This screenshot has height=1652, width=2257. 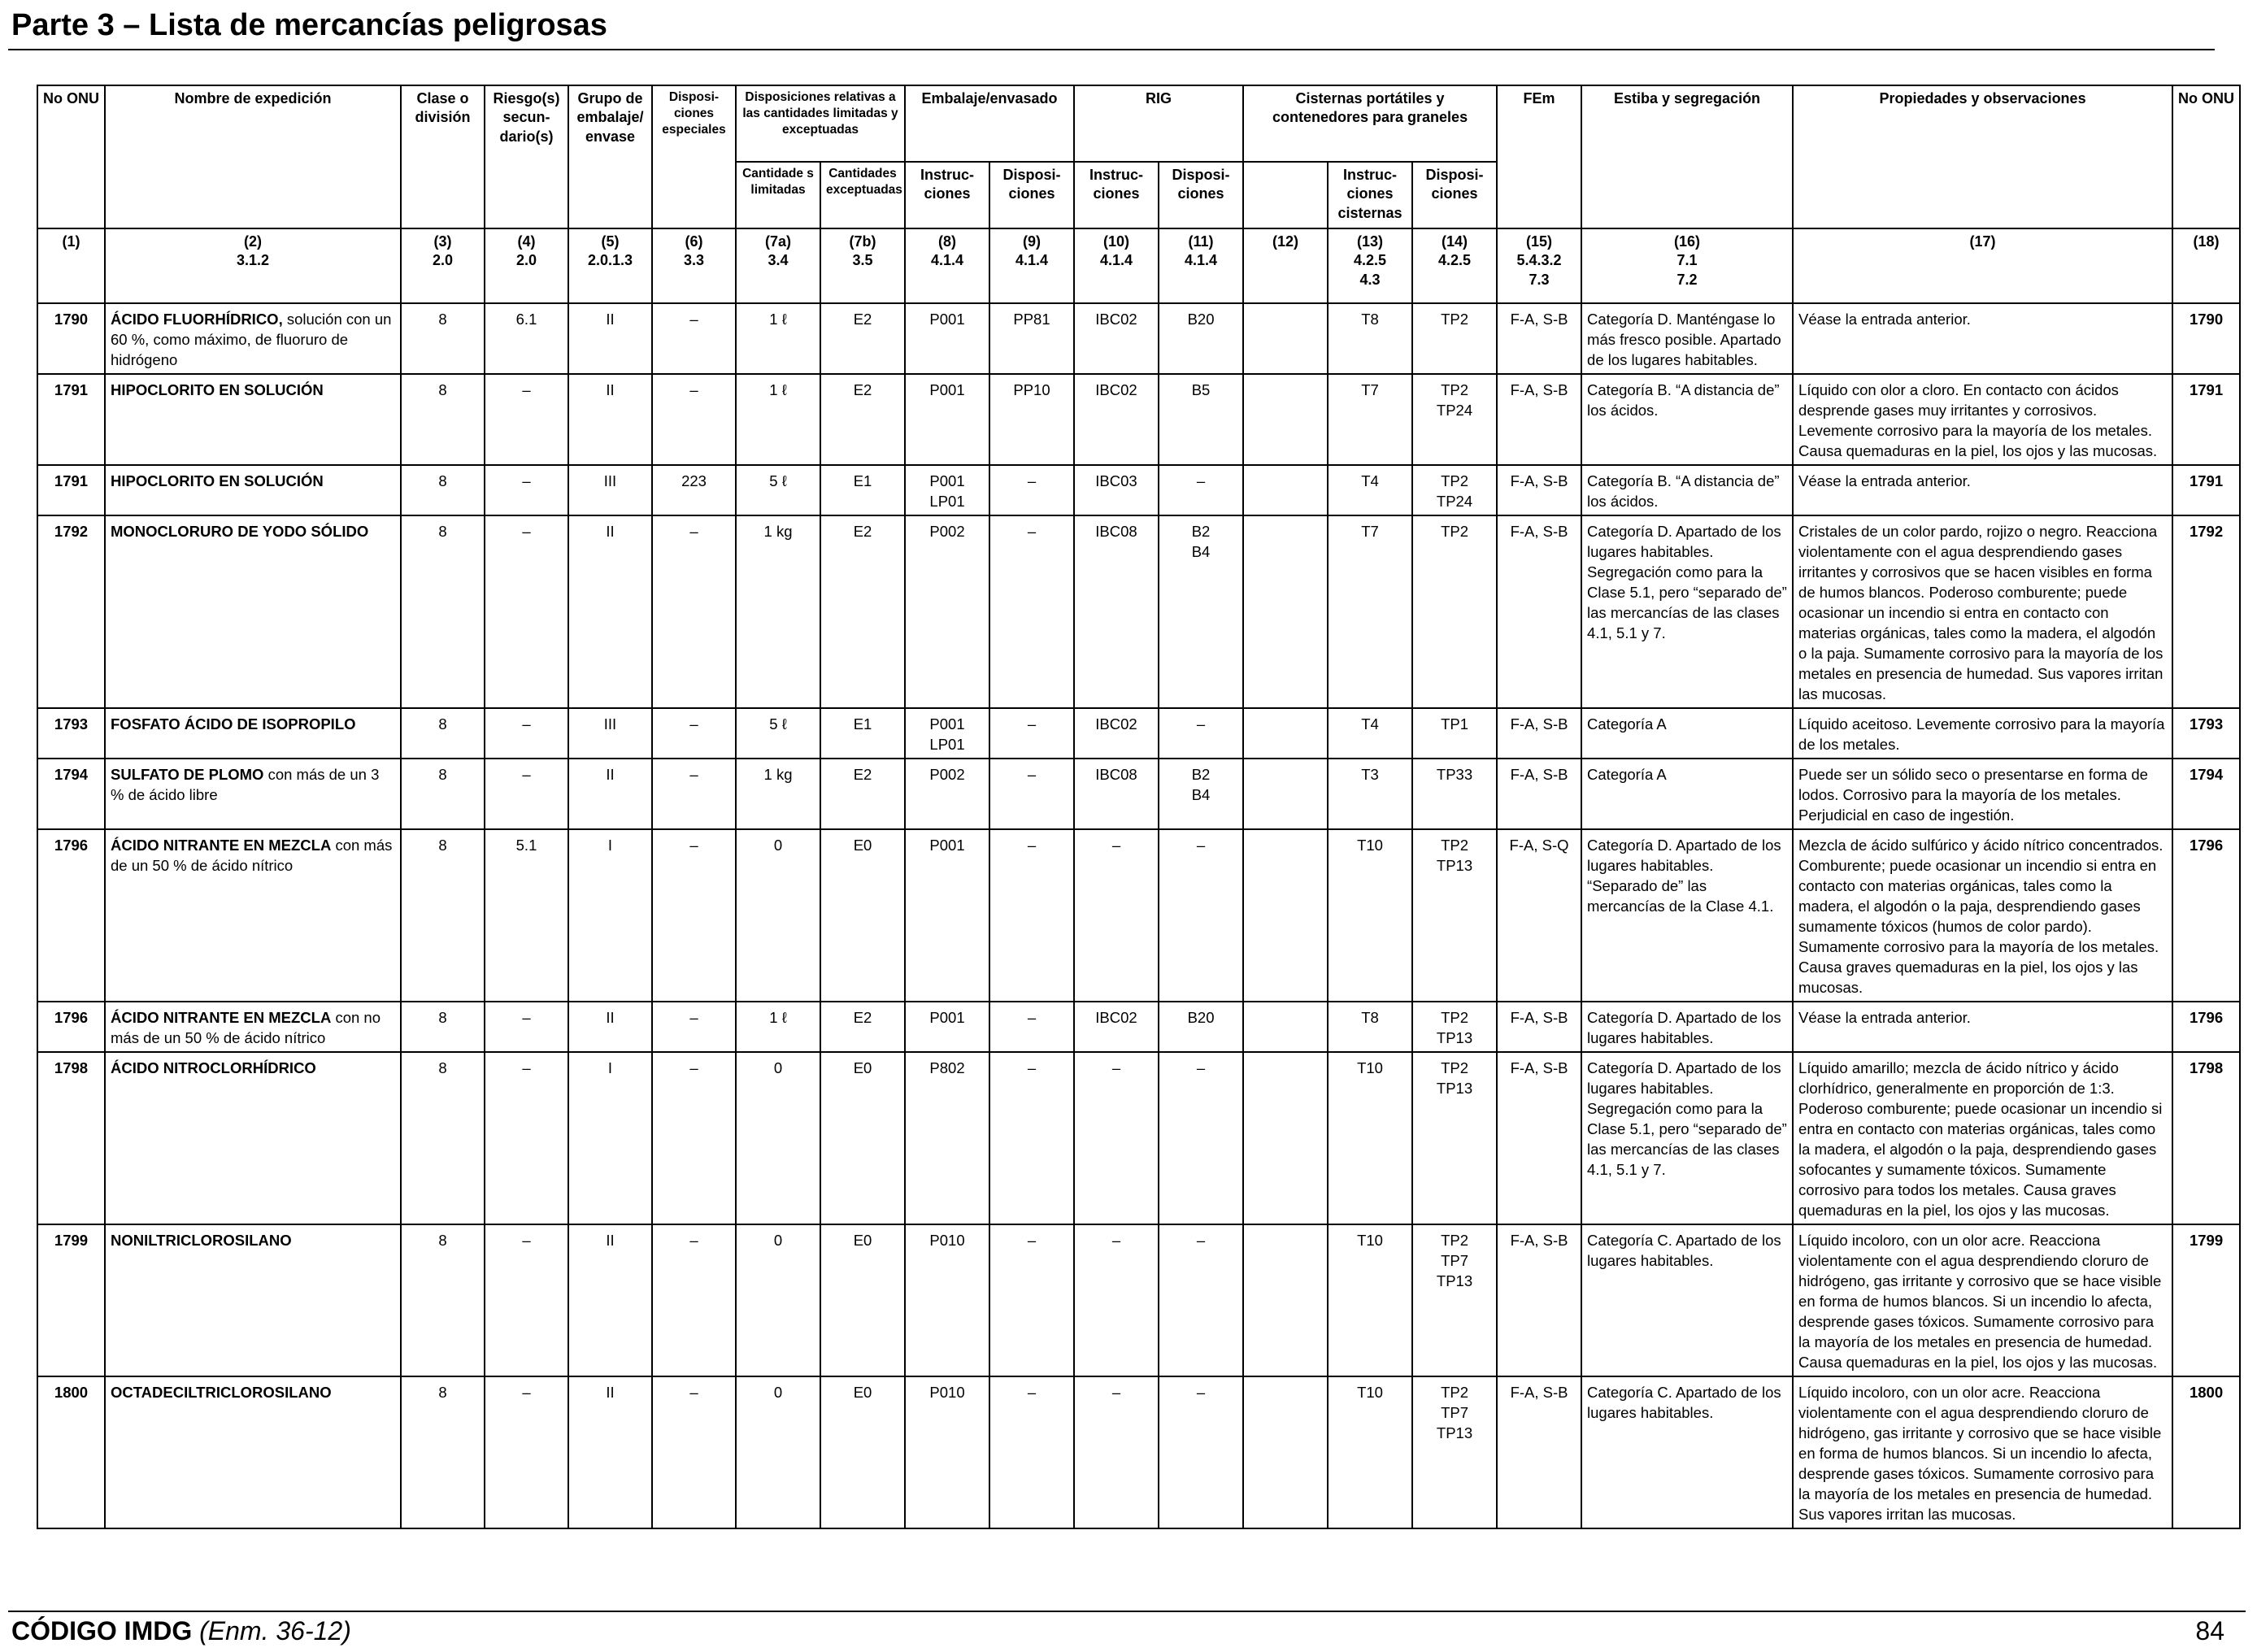 What do you see at coordinates (990, 124) in the screenshot?
I see `header-embalaje: Embalaje/envasado` at bounding box center [990, 124].